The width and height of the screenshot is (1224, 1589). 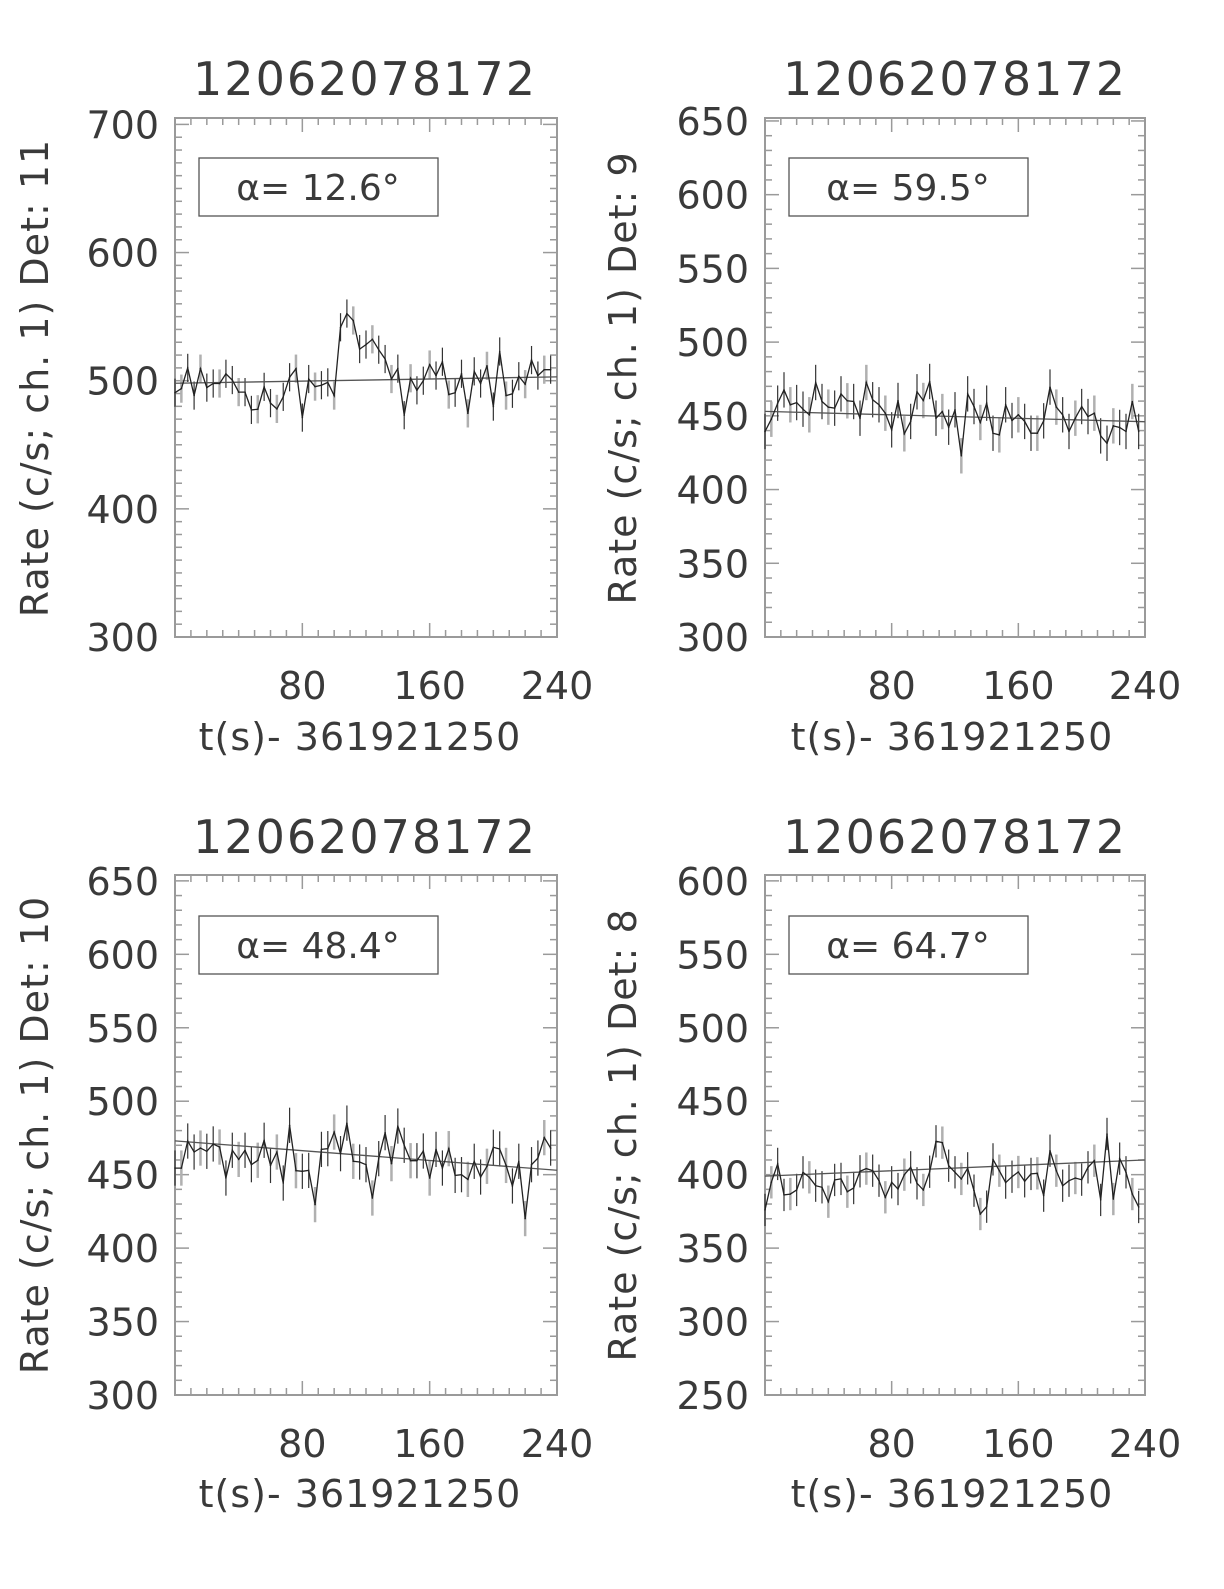 I want to click on x-tick-label: 160, so click(x=429, y=1444).